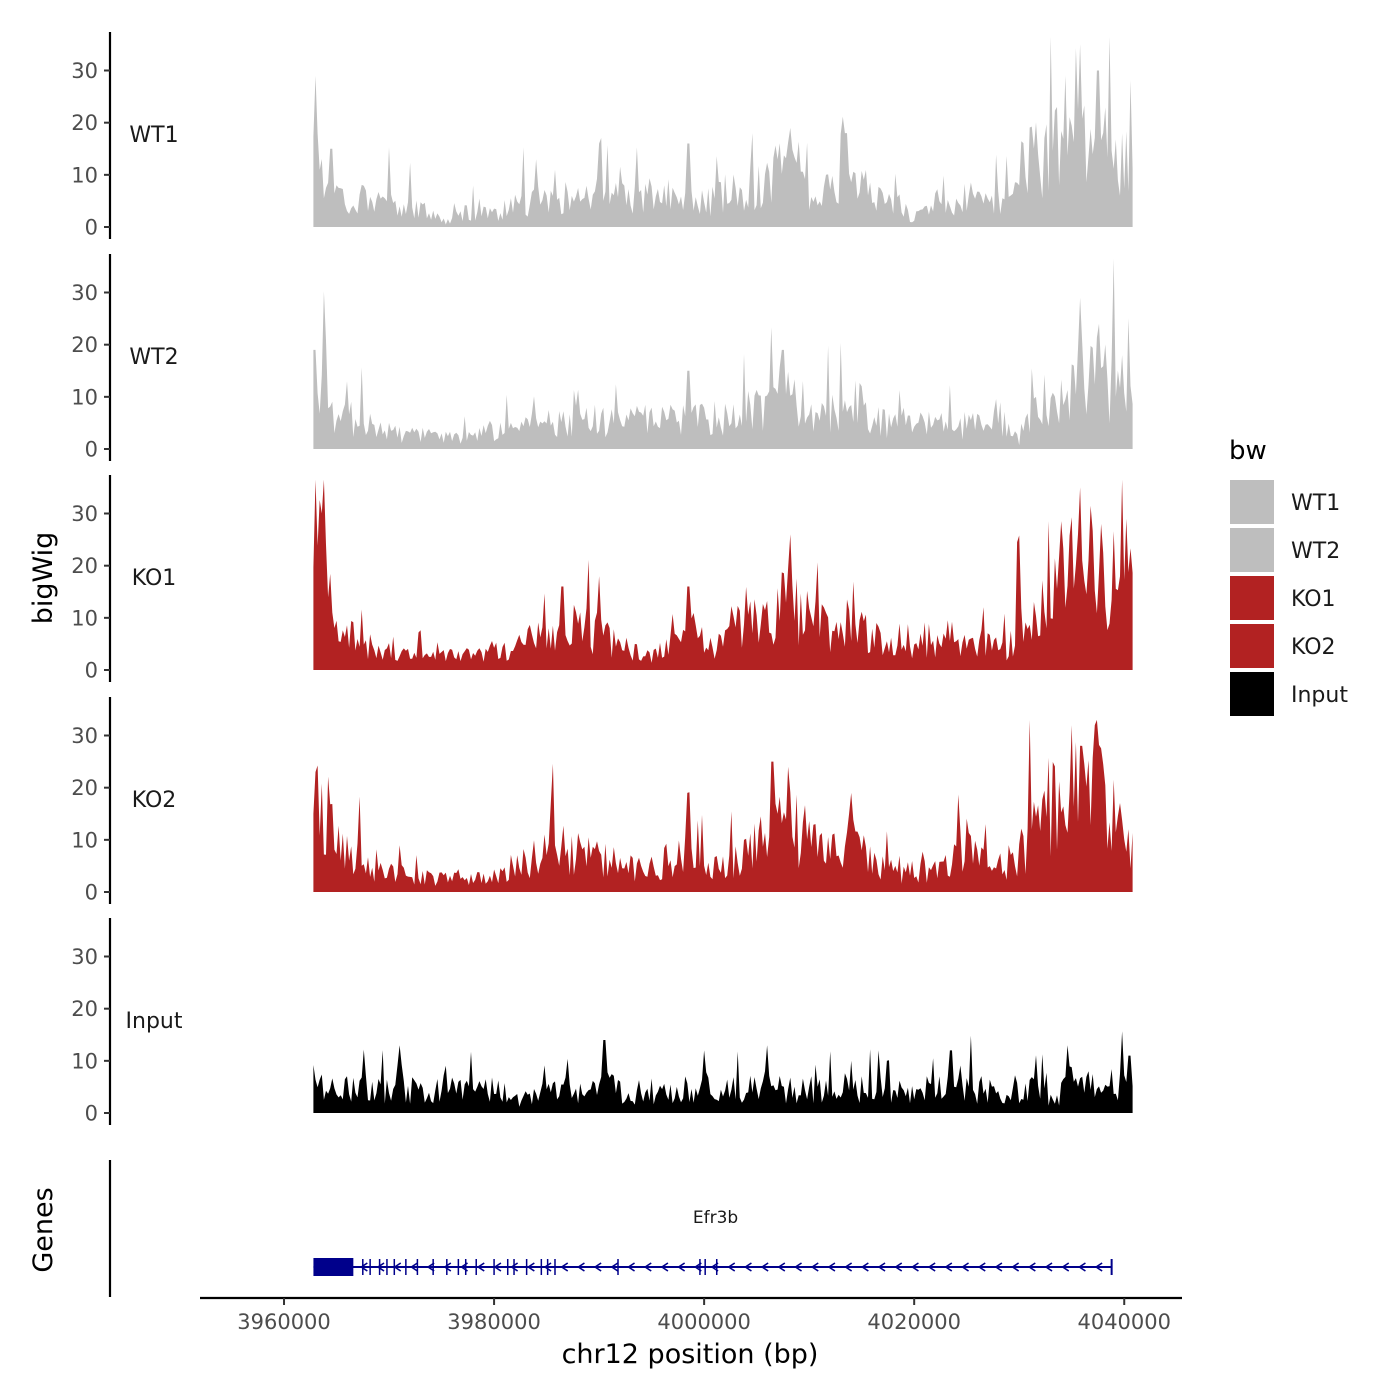 The height and width of the screenshot is (1400, 1400). Describe the element at coordinates (333, 1267) in the screenshot. I see `gene-utr-block` at that location.